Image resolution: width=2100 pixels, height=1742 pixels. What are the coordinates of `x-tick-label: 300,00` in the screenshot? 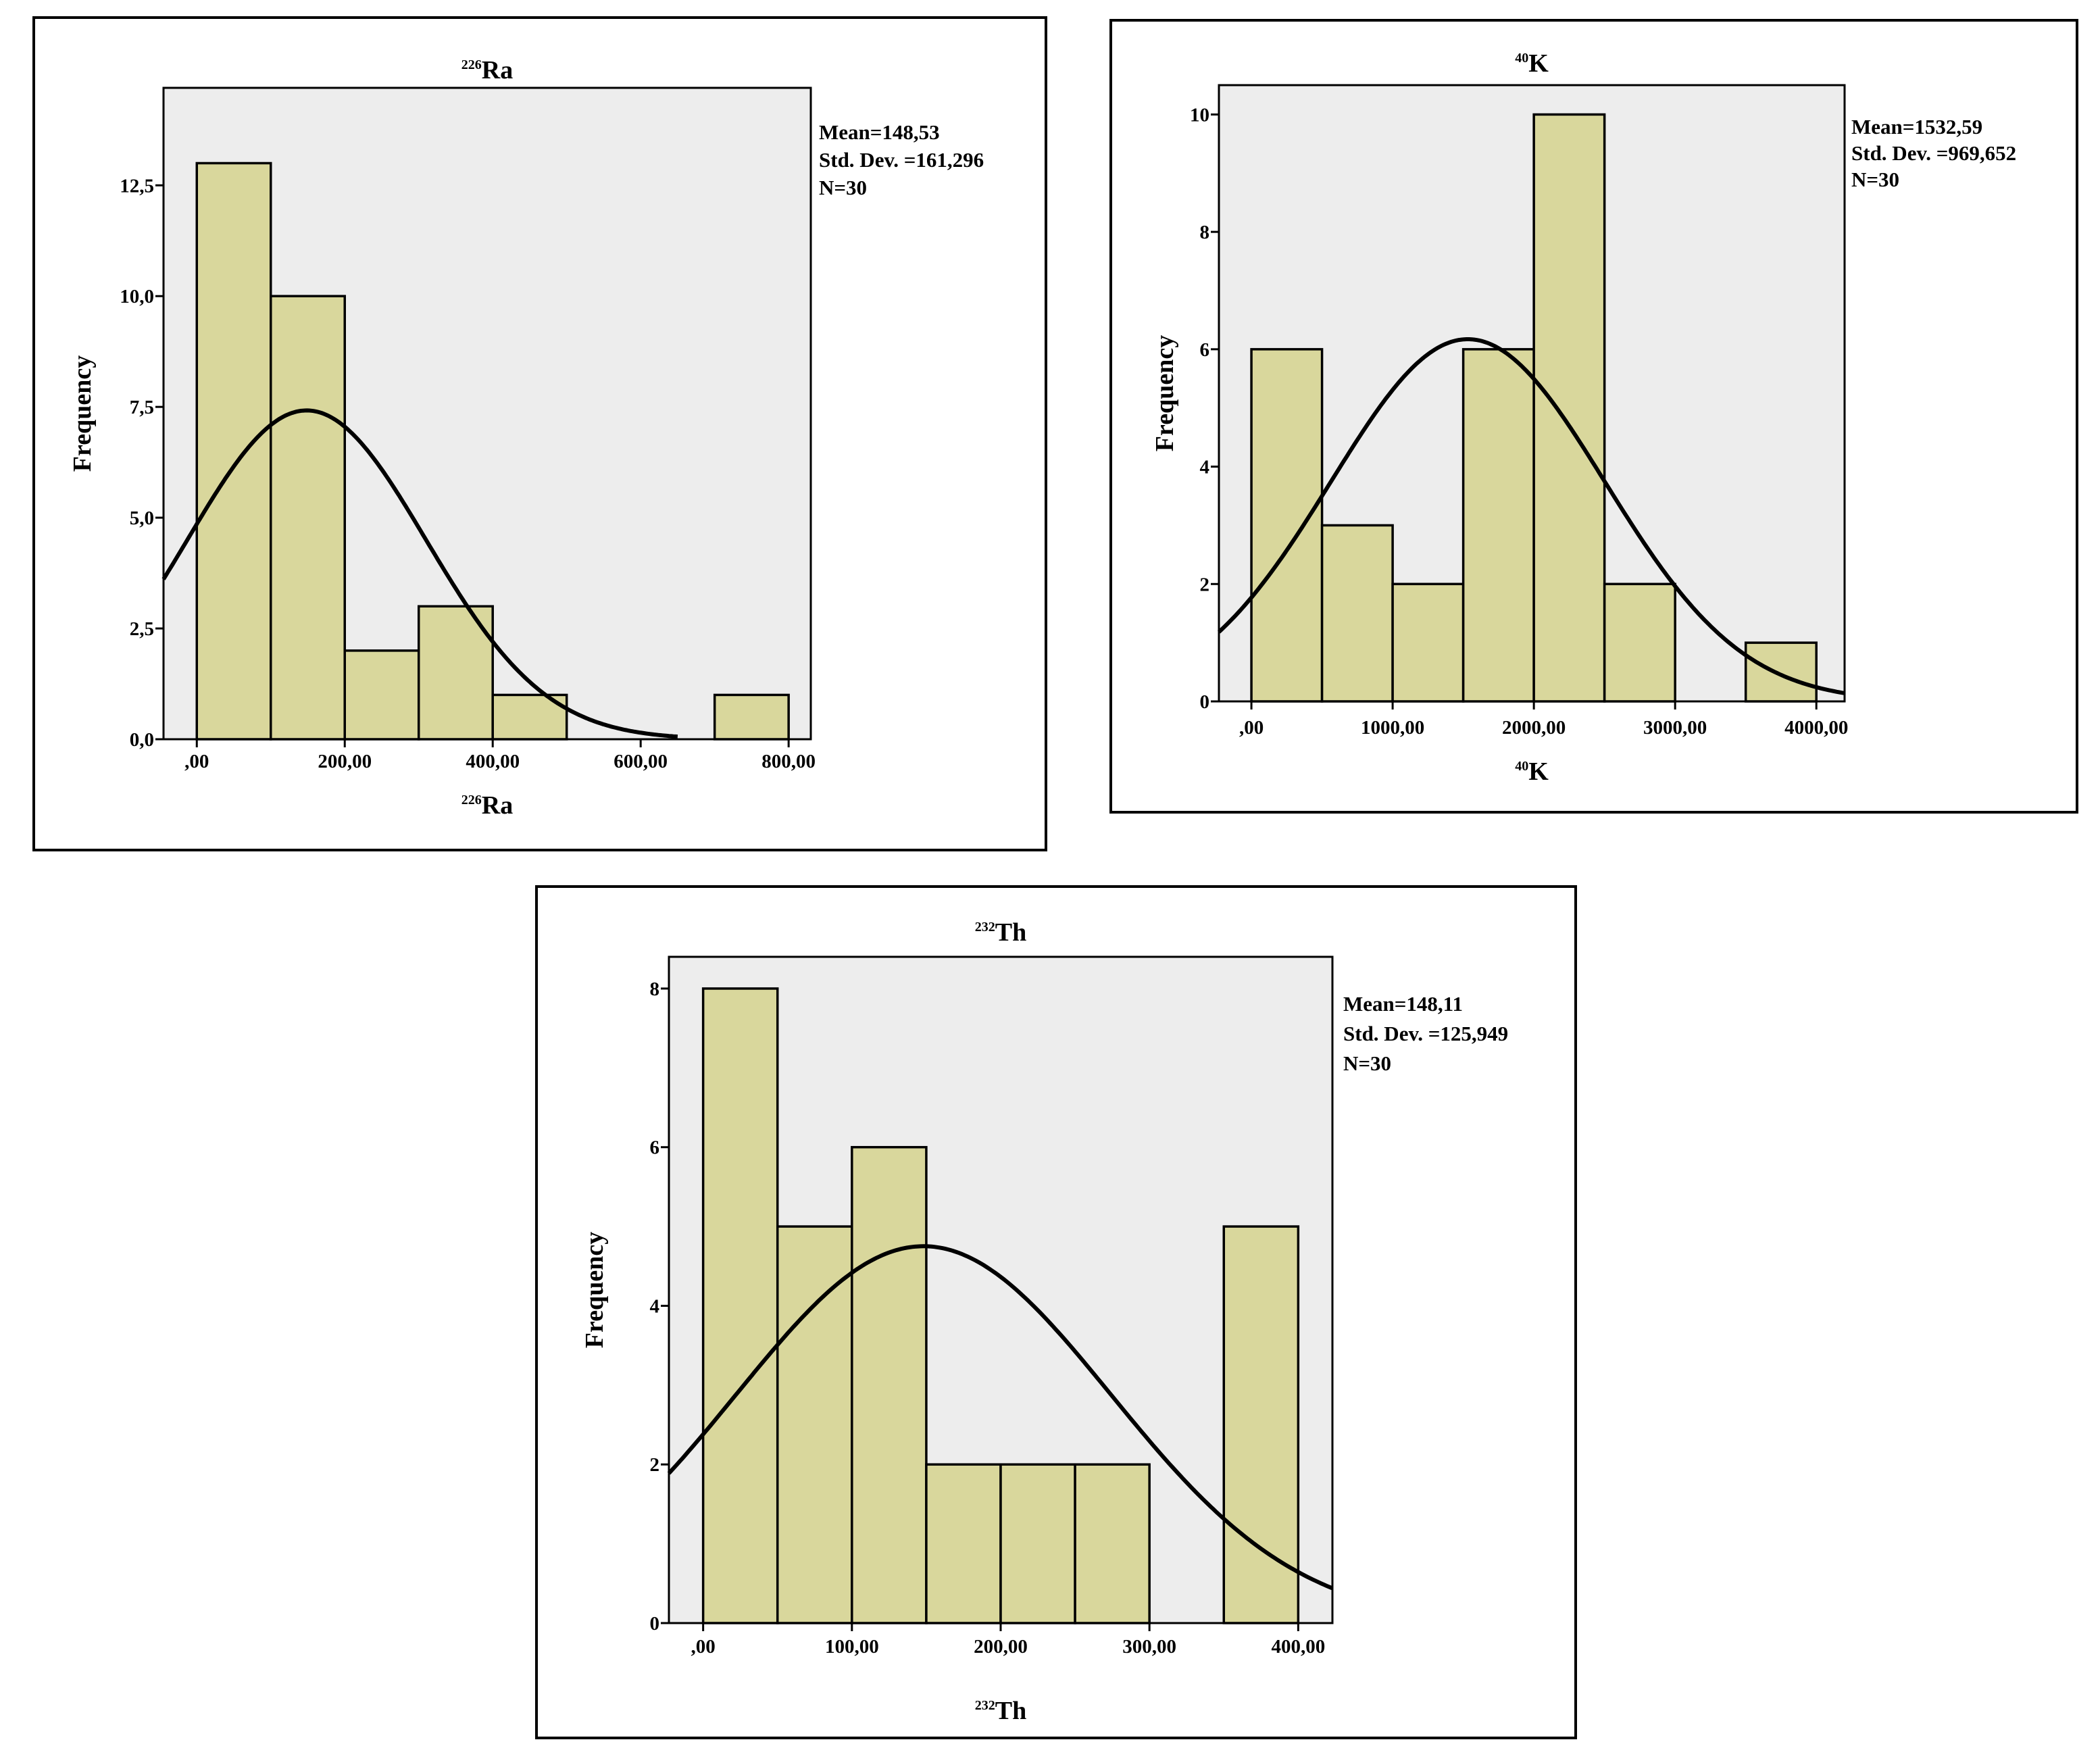 It's located at (1149, 1647).